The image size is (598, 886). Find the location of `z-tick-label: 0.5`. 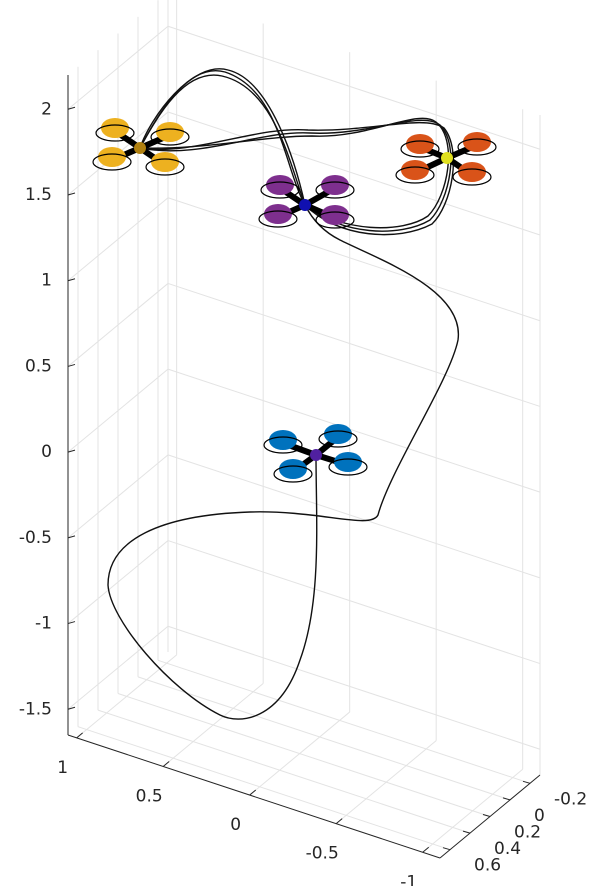

z-tick-label: 0.5 is located at coordinates (38, 366).